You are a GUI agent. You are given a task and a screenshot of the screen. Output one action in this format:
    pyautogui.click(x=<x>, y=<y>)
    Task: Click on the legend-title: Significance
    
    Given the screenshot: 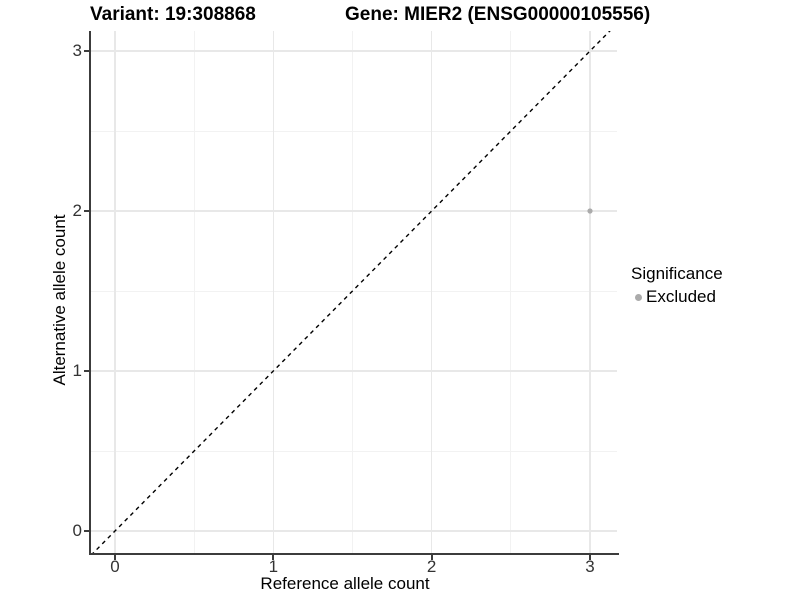 What is the action you would take?
    pyautogui.click(x=677, y=273)
    